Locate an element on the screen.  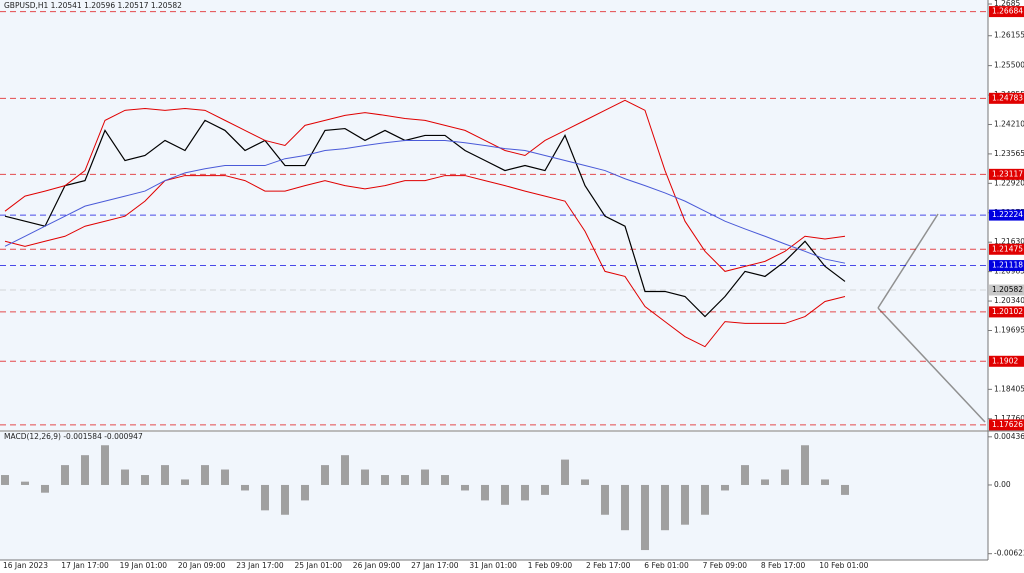
level-label: 1.1902 is located at coordinates (1005, 360).